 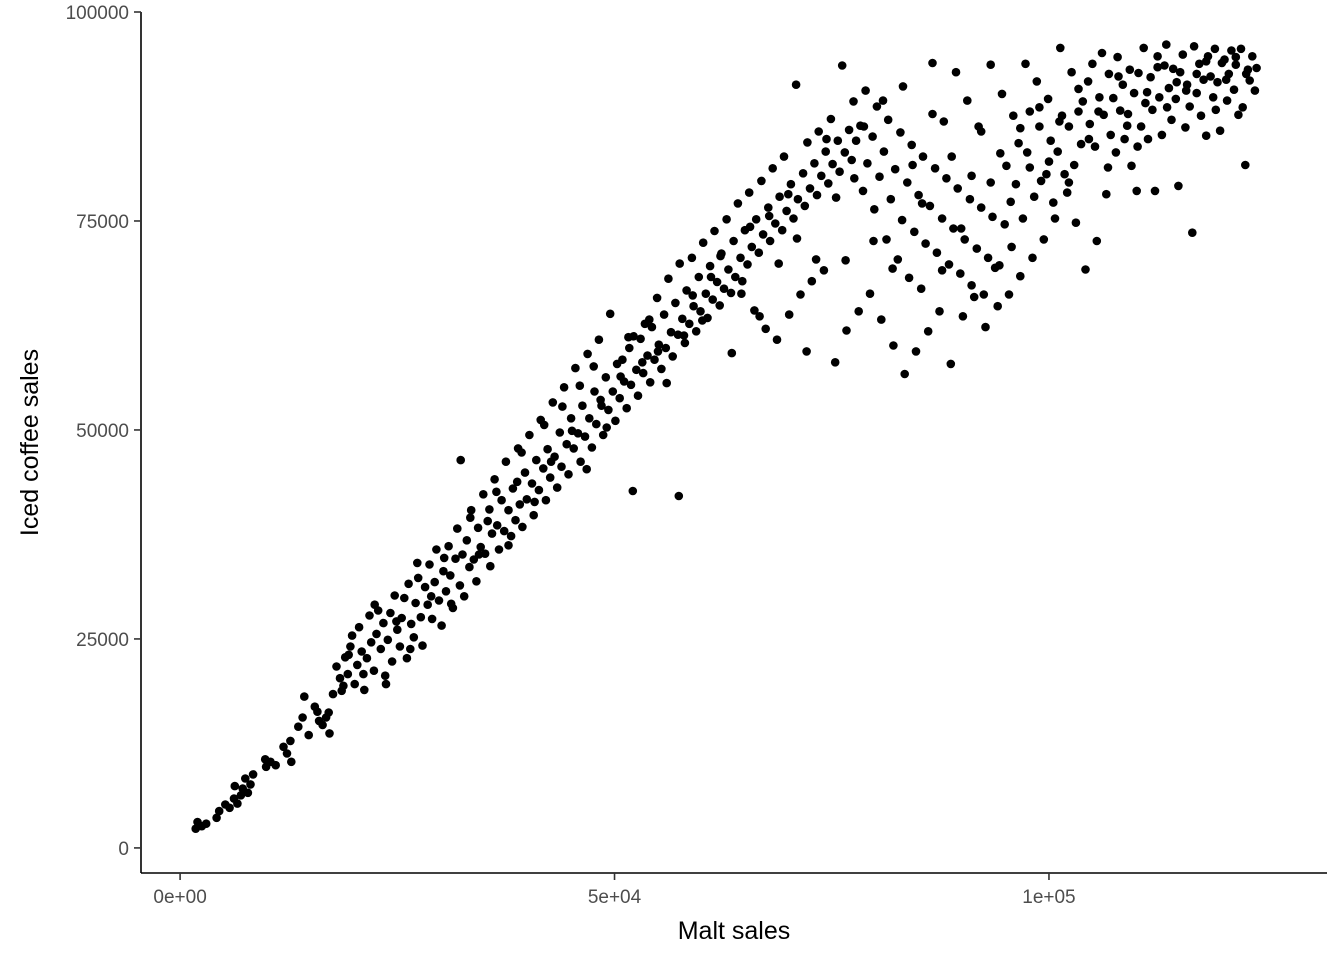 I want to click on y-tick-label: 75000, so click(x=102, y=222).